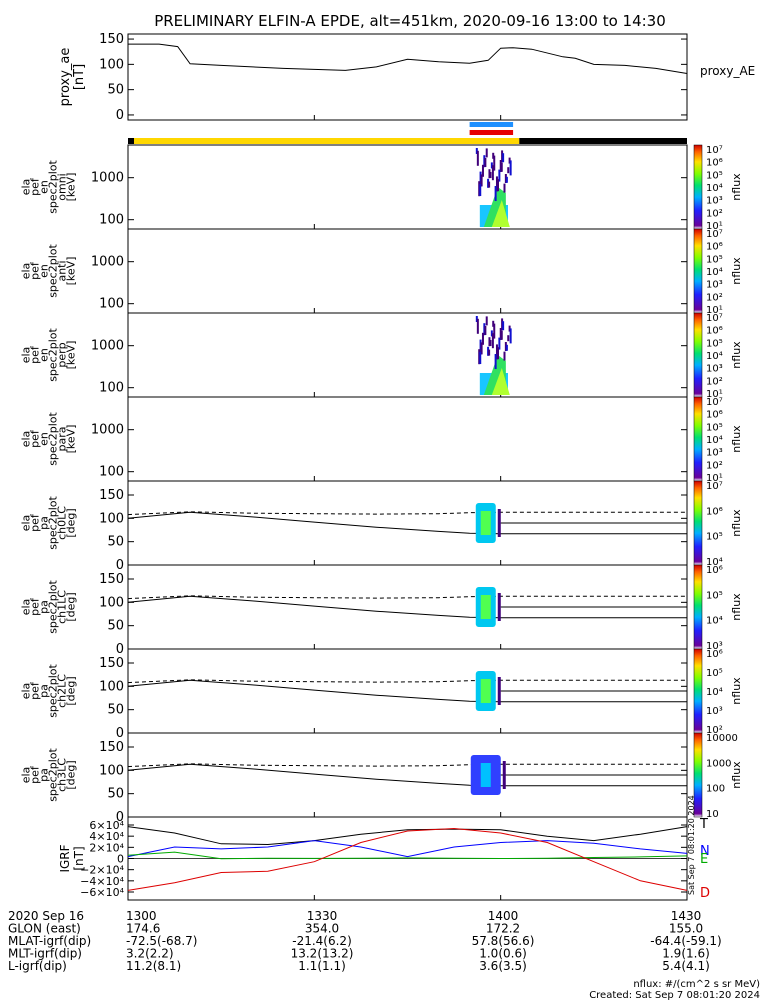  What do you see at coordinates (705, 893) in the screenshot?
I see `igrf-legend-d: D` at bounding box center [705, 893].